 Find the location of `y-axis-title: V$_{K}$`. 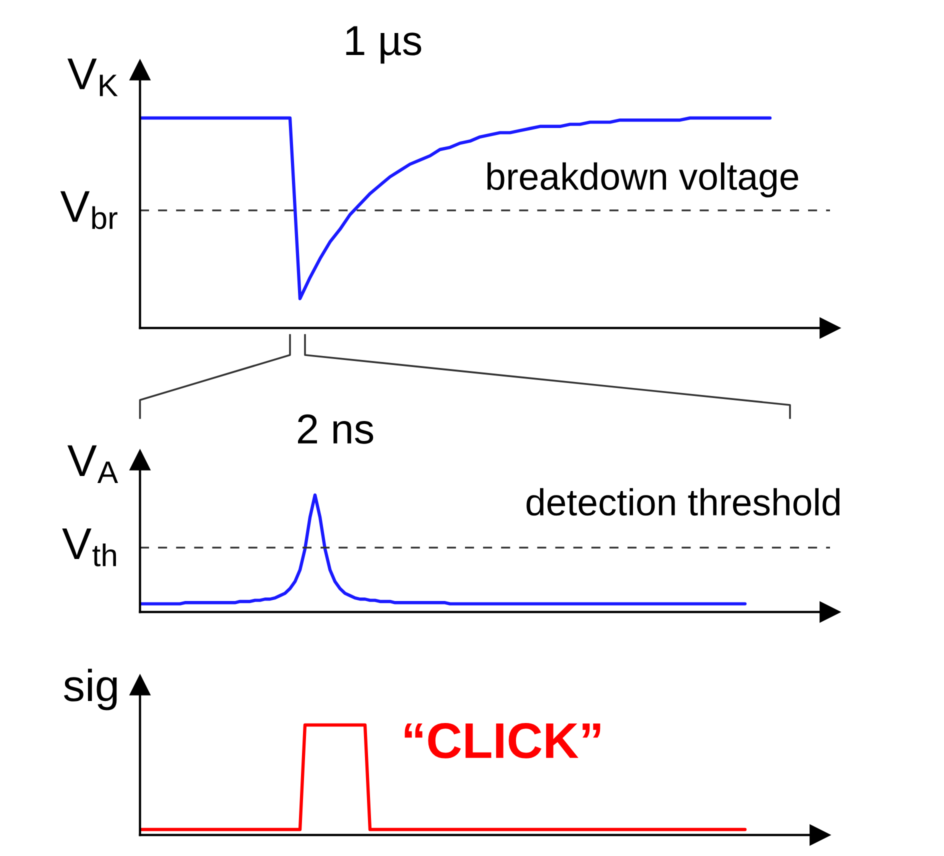

y-axis-title: V$_{K}$ is located at coordinates (92, 77).